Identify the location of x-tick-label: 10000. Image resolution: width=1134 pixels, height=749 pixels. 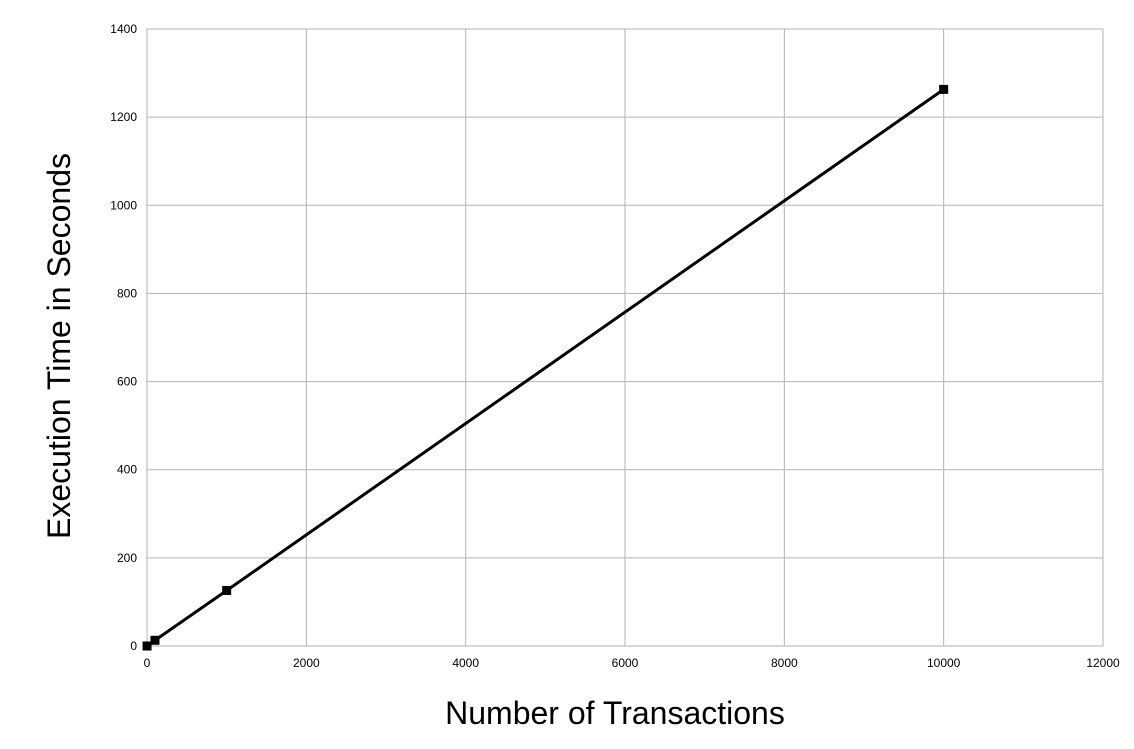
(944, 663).